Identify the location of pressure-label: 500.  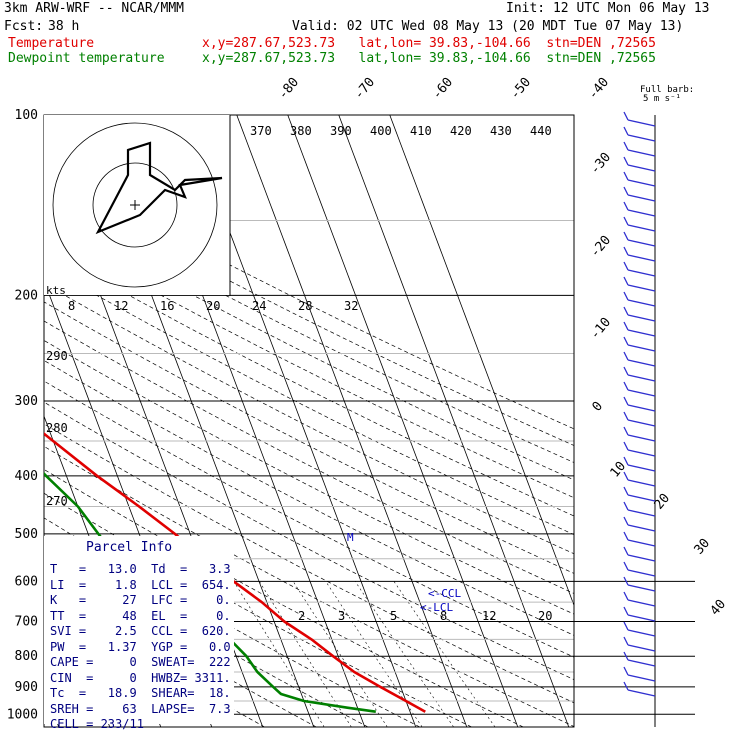
(26, 534).